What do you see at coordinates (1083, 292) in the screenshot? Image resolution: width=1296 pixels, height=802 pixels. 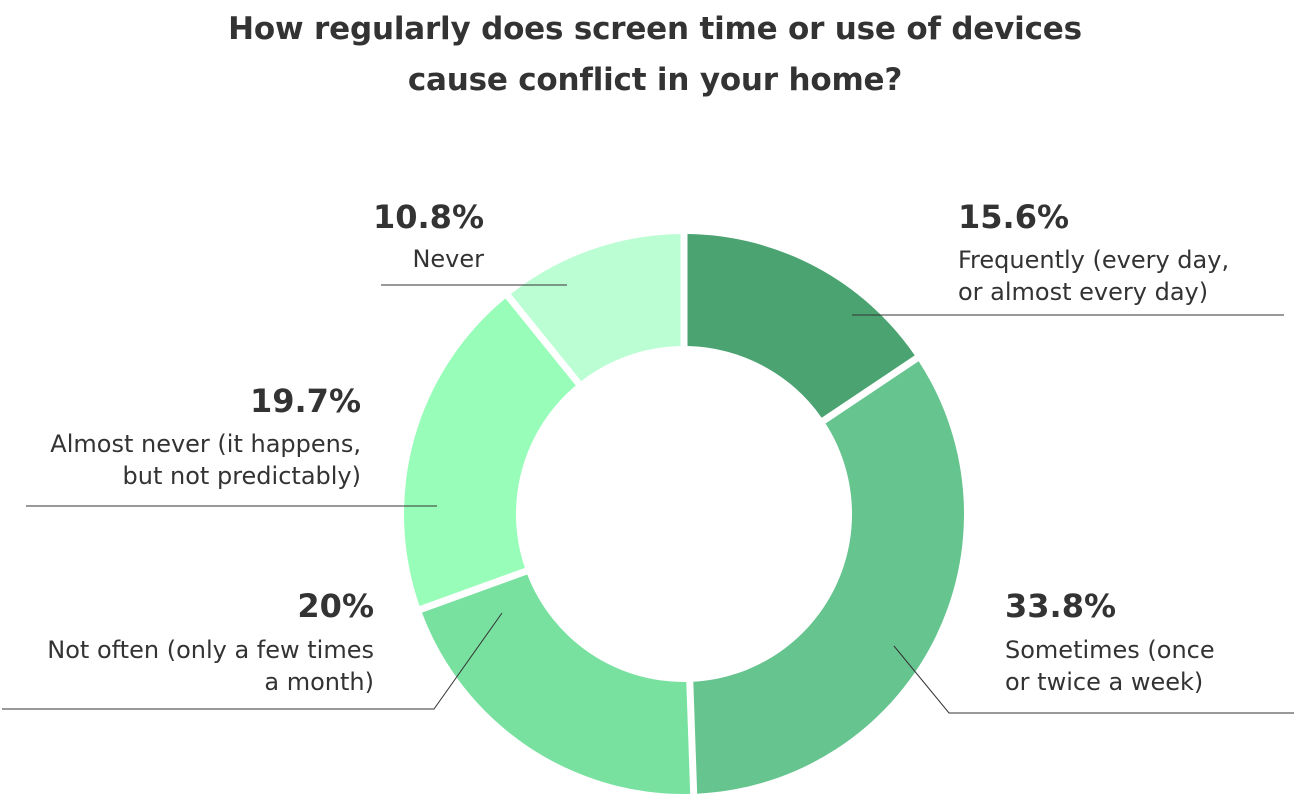 I see `category-label-frequently-2: or almost every day)` at bounding box center [1083, 292].